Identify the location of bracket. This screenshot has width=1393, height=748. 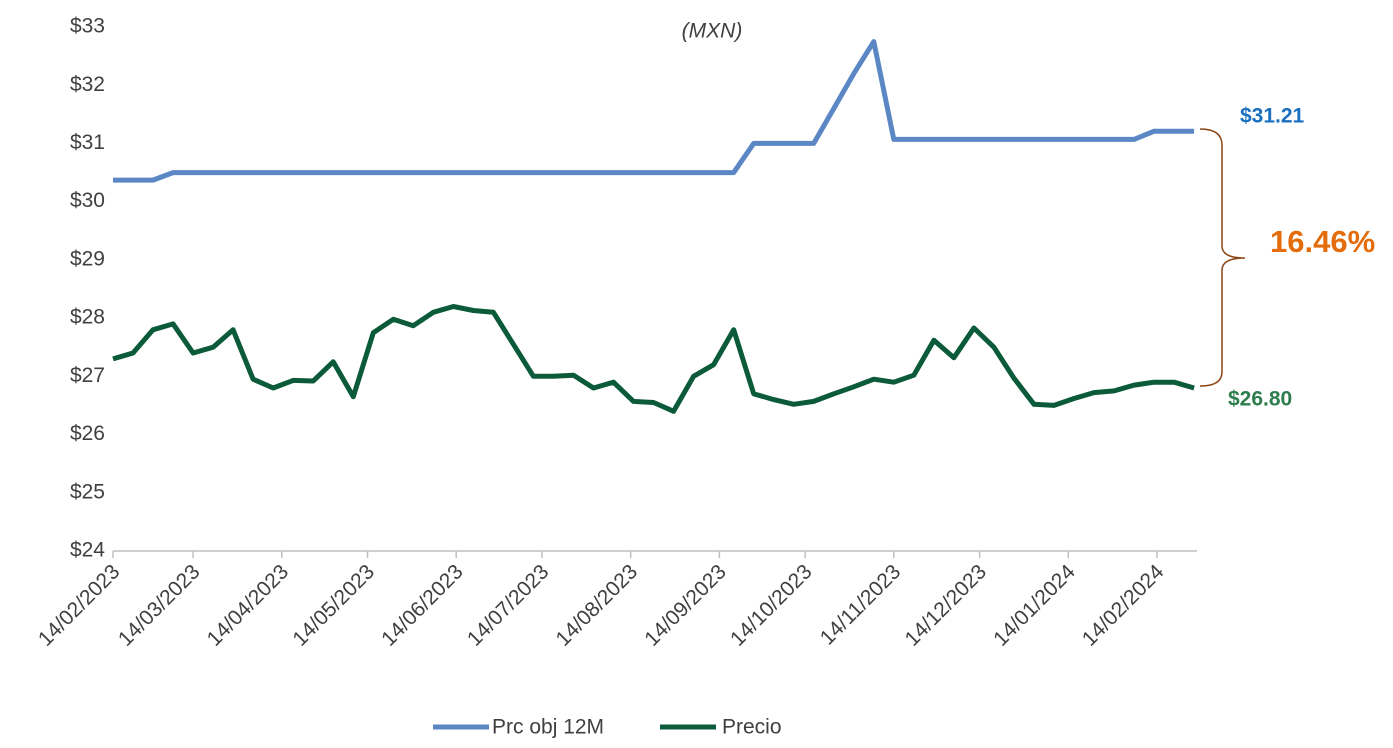
(1222, 257).